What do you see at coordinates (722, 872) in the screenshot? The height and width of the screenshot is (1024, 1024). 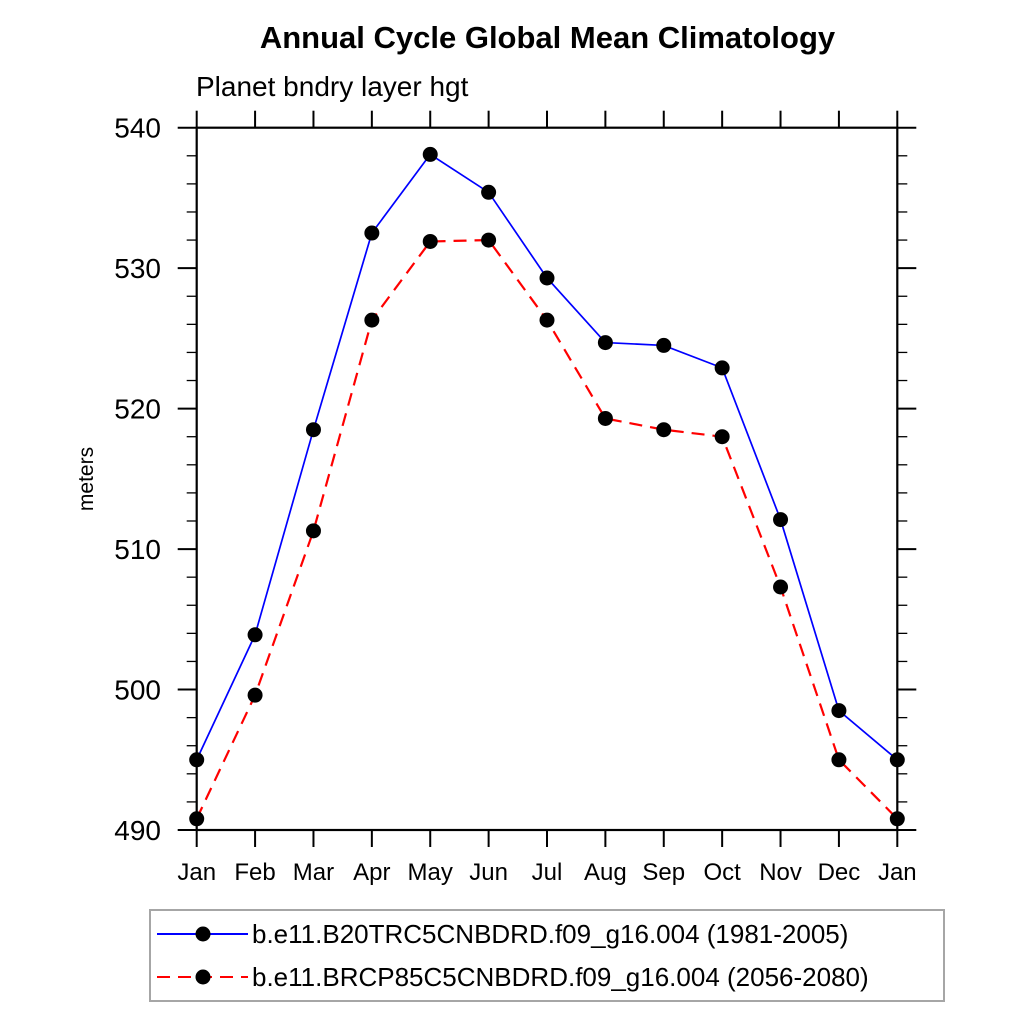 I see `x-tick-label: Oct` at bounding box center [722, 872].